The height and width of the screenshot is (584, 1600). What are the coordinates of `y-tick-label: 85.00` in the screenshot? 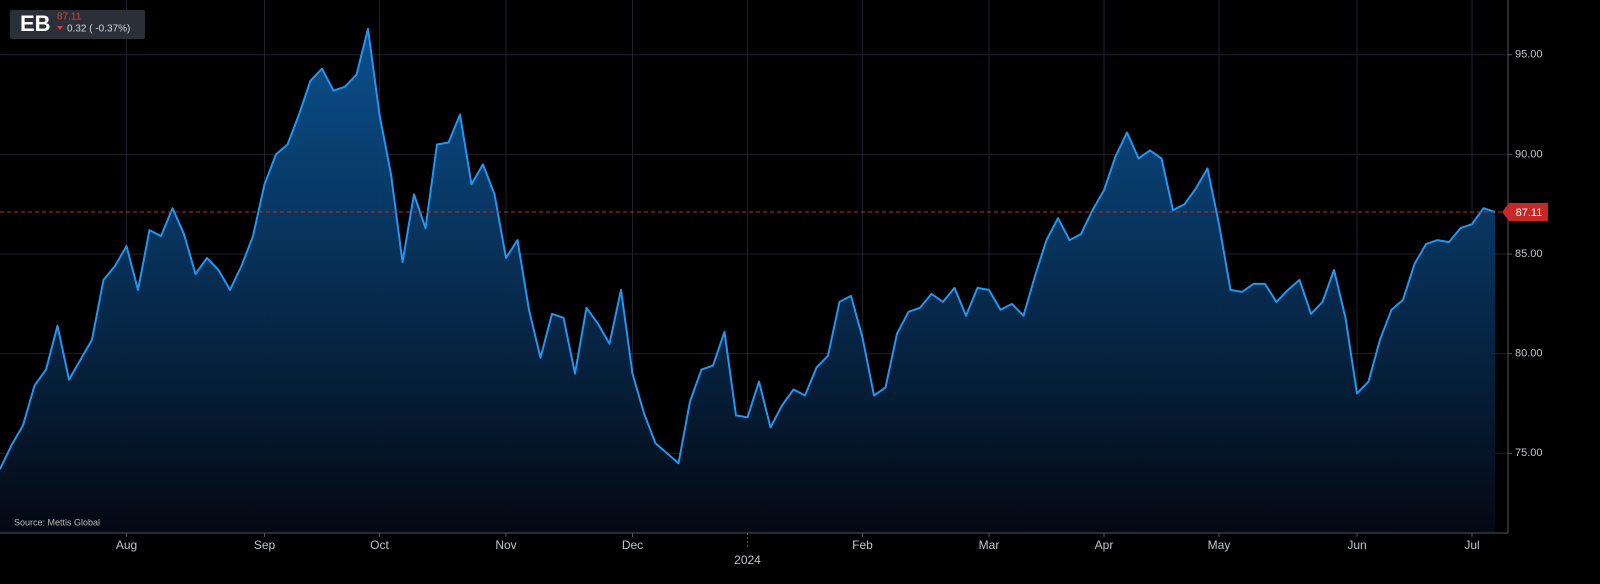 It's located at (1529, 254).